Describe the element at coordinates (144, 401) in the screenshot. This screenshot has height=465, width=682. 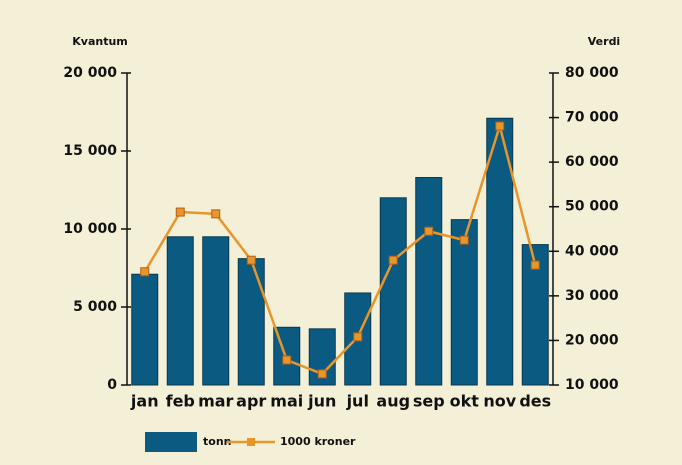
I see `x-tick-label: jan` at that location.